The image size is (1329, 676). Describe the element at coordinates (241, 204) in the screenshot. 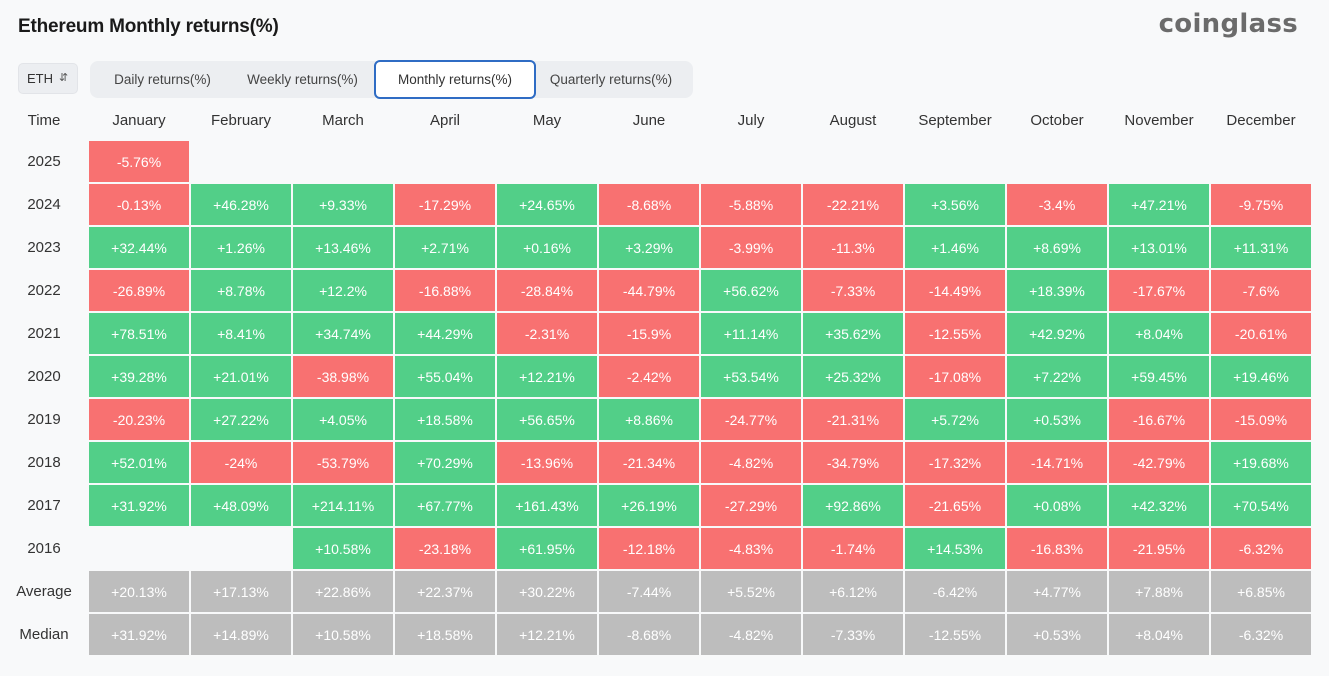

I see `return-cell-2024-february: +46.28%` at that location.